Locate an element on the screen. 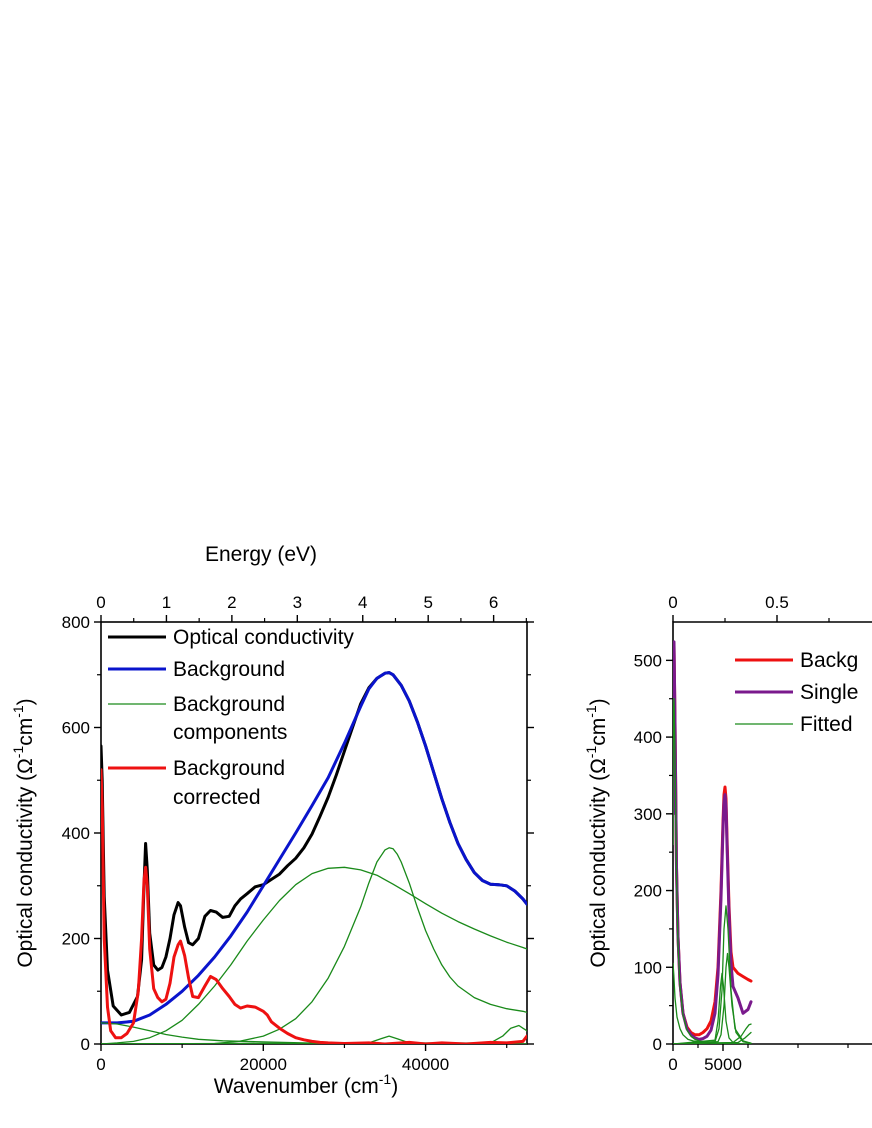 The width and height of the screenshot is (872, 1128). right-y-axis-title: Optical conductivity (Ω-1cm-1) is located at coordinates (596, 832).